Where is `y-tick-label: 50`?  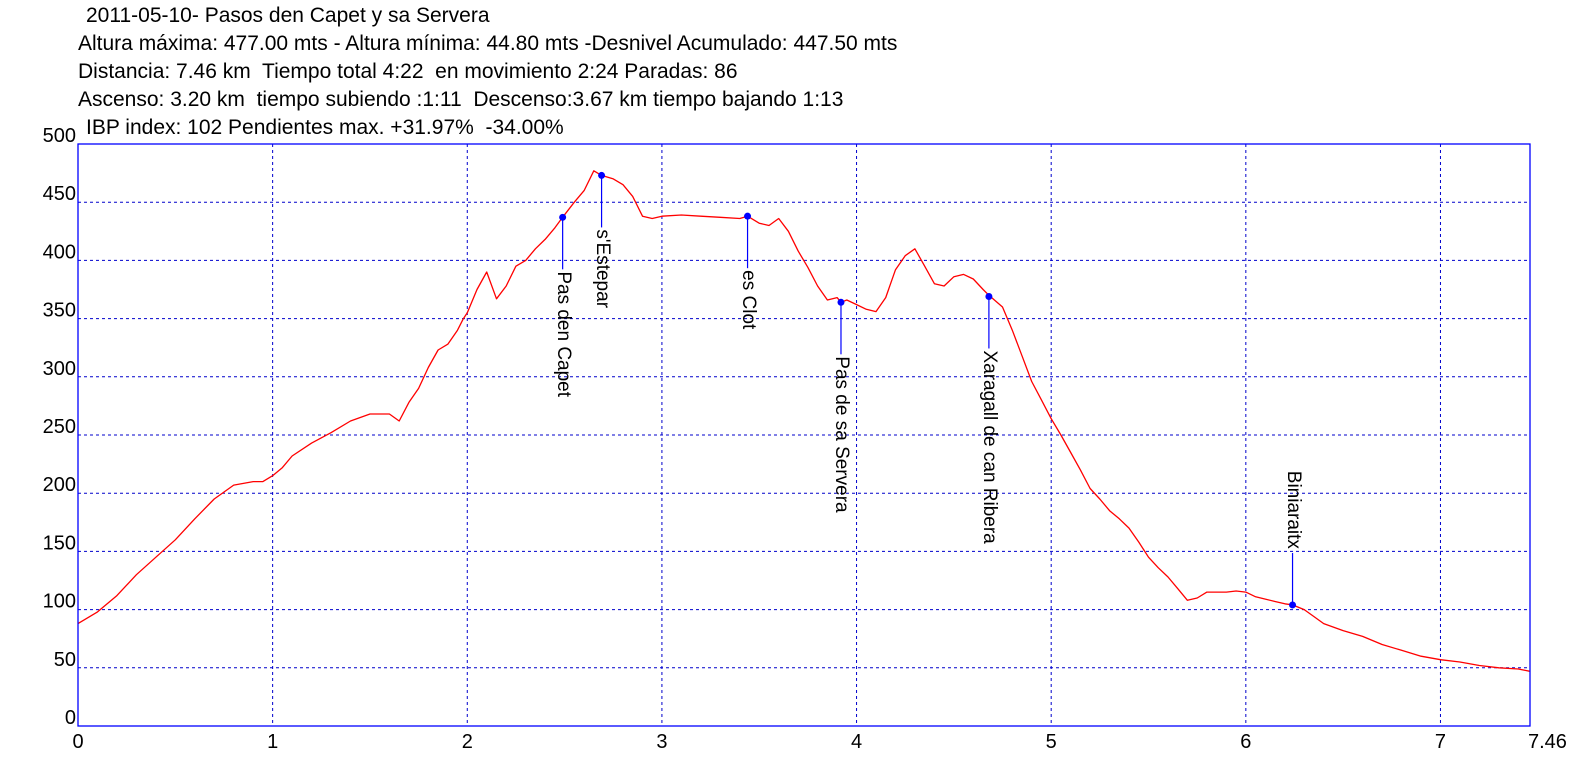 y-tick-label: 50 is located at coordinates (65, 660).